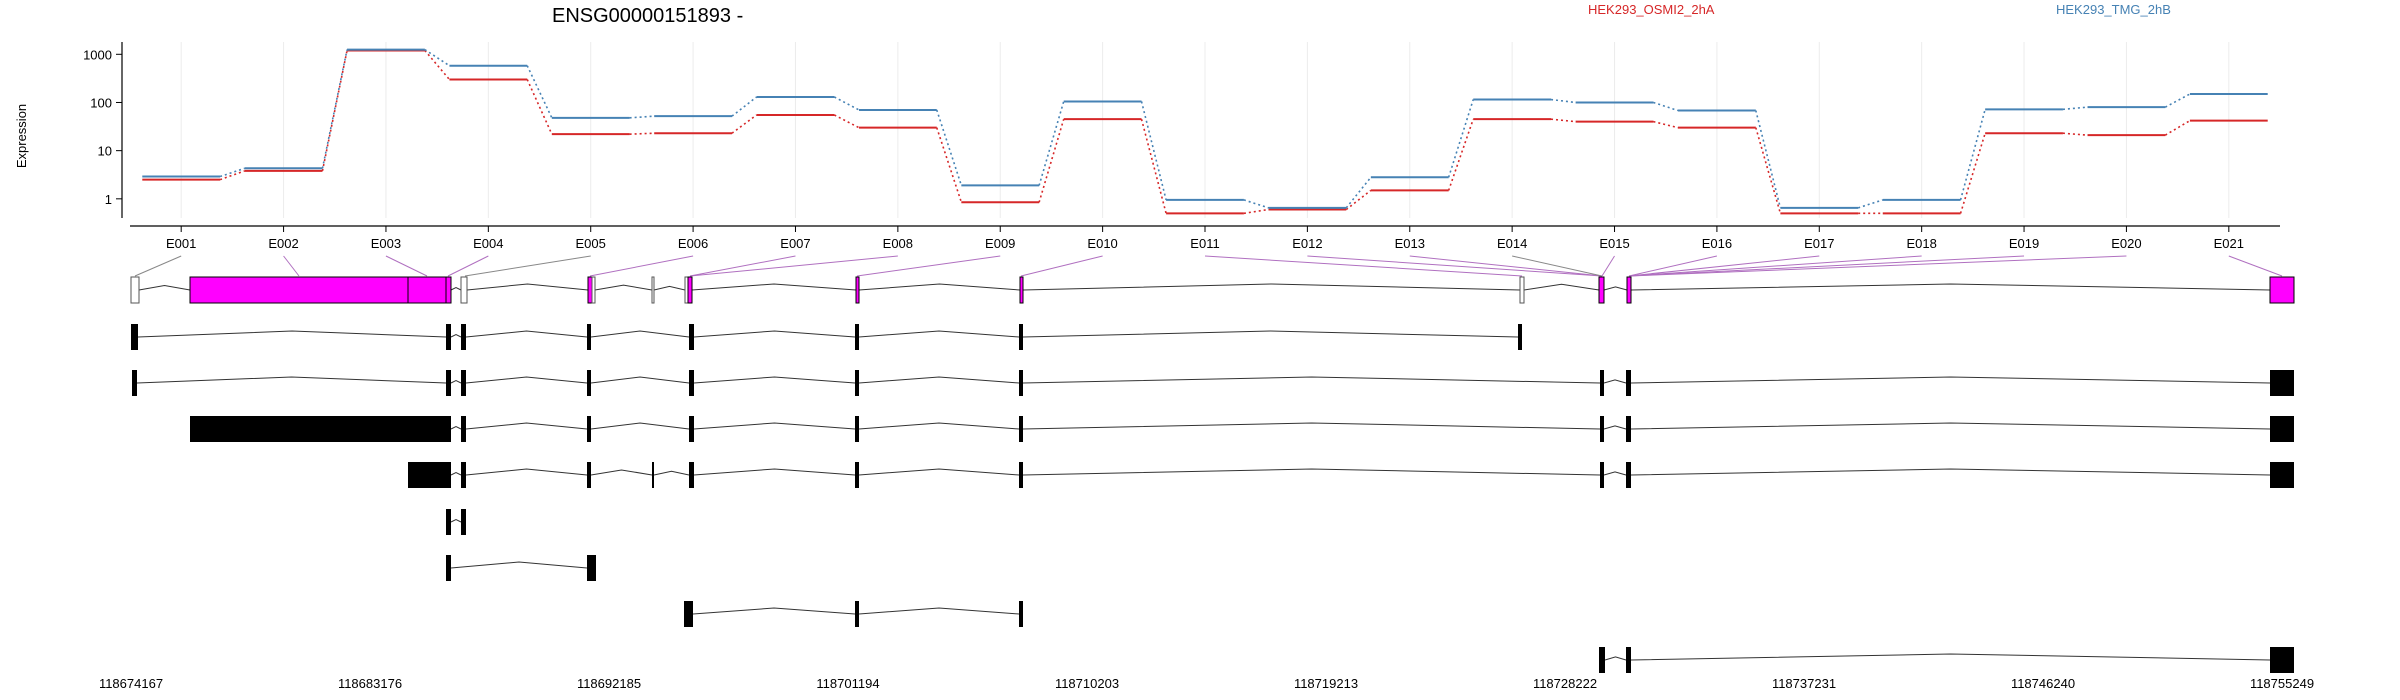  Describe the element at coordinates (898, 243) in the screenshot. I see `x-tick-label: E008` at that location.